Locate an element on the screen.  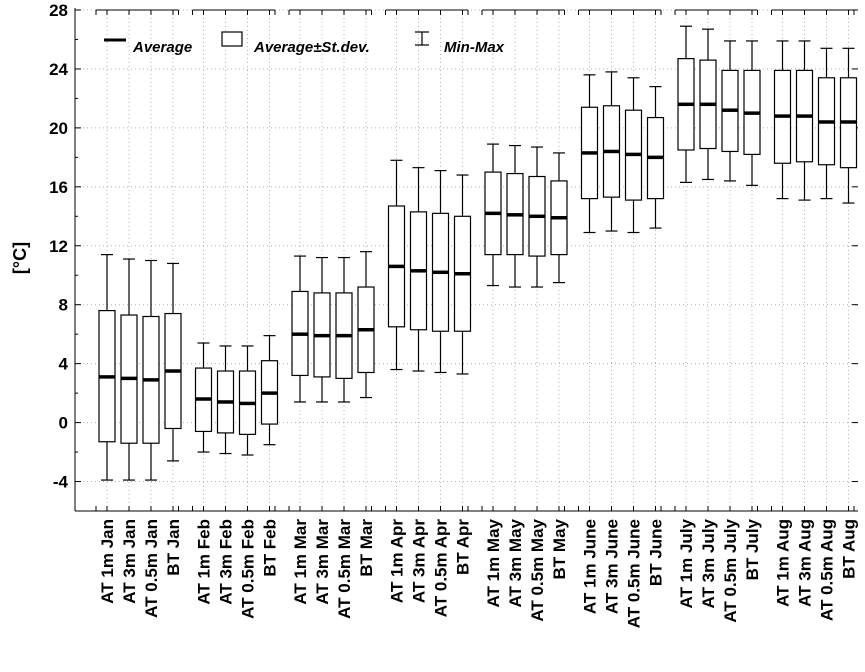
box-at-0-5m-apr is located at coordinates (440, 272).